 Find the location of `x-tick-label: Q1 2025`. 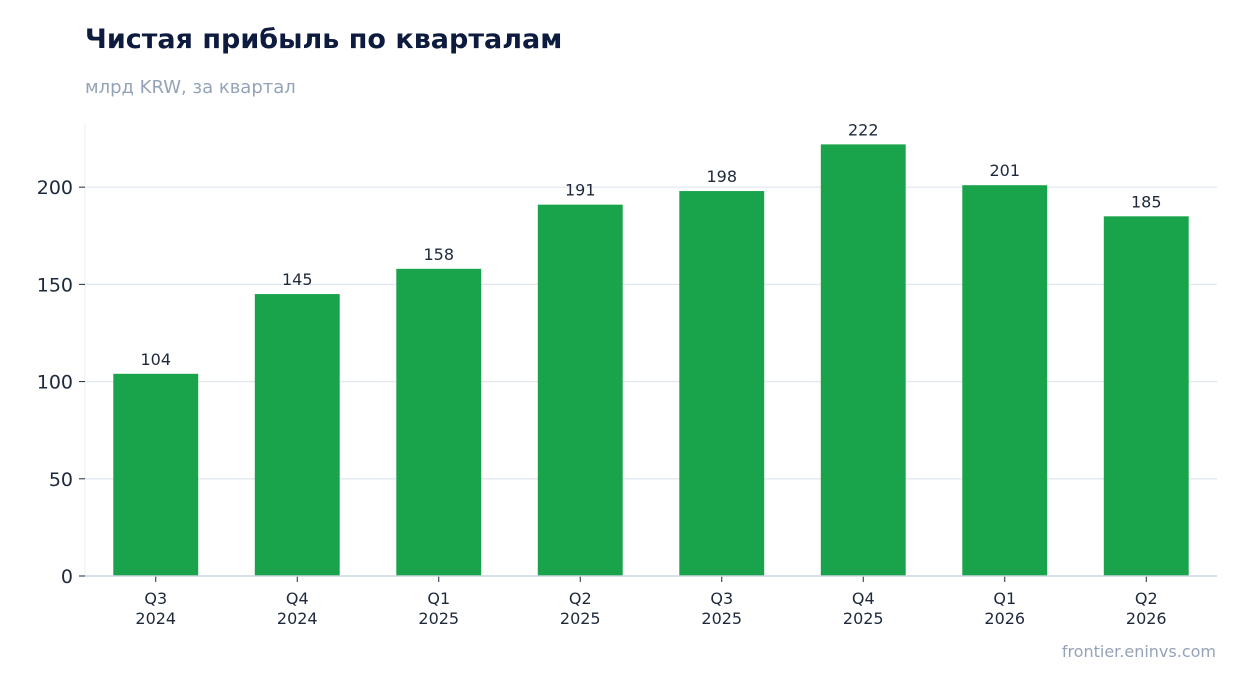

x-tick-label: Q1 2025 is located at coordinates (438, 608).